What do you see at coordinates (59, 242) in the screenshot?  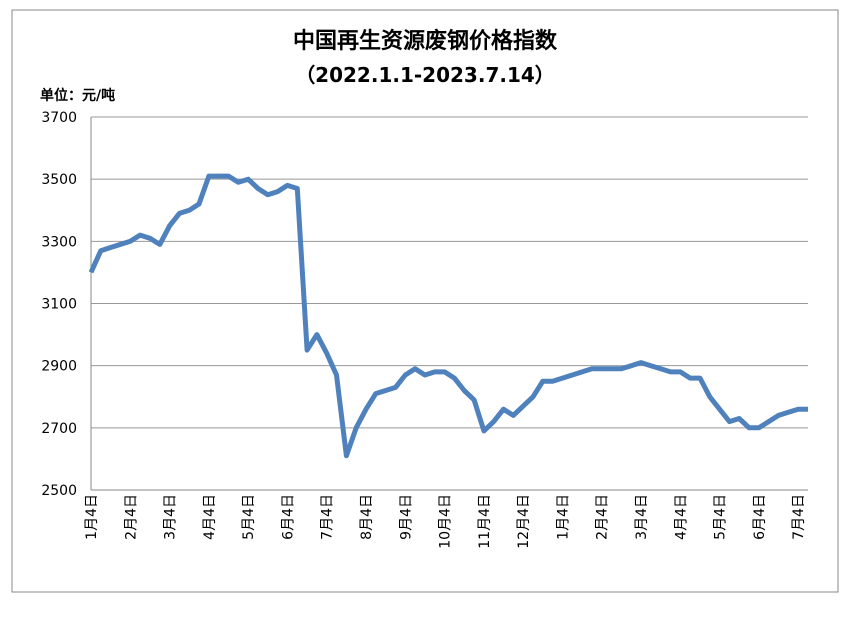 I see `y-tick-label: 3300` at bounding box center [59, 242].